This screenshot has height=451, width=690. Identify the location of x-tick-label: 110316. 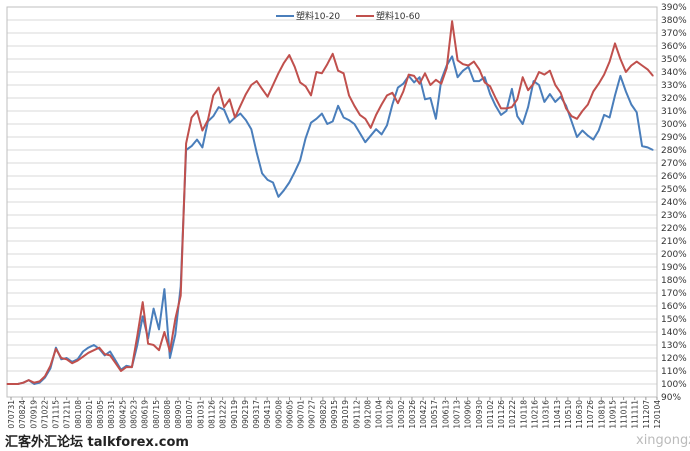
(546, 414).